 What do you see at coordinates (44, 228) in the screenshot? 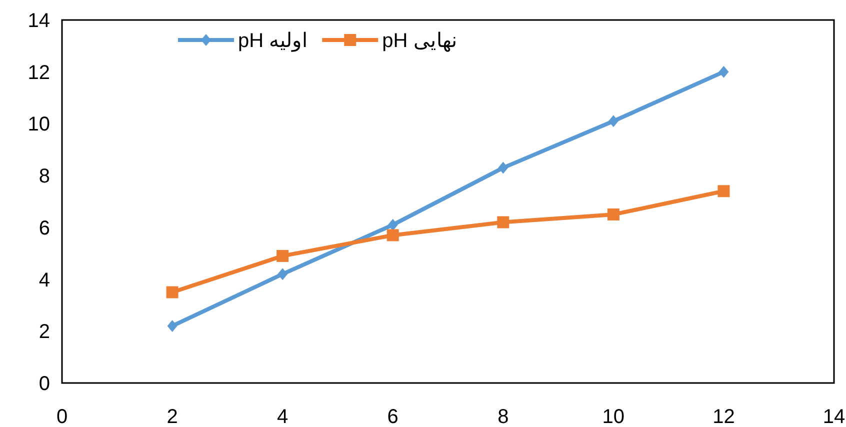
I see `y-tick-label: 6` at bounding box center [44, 228].